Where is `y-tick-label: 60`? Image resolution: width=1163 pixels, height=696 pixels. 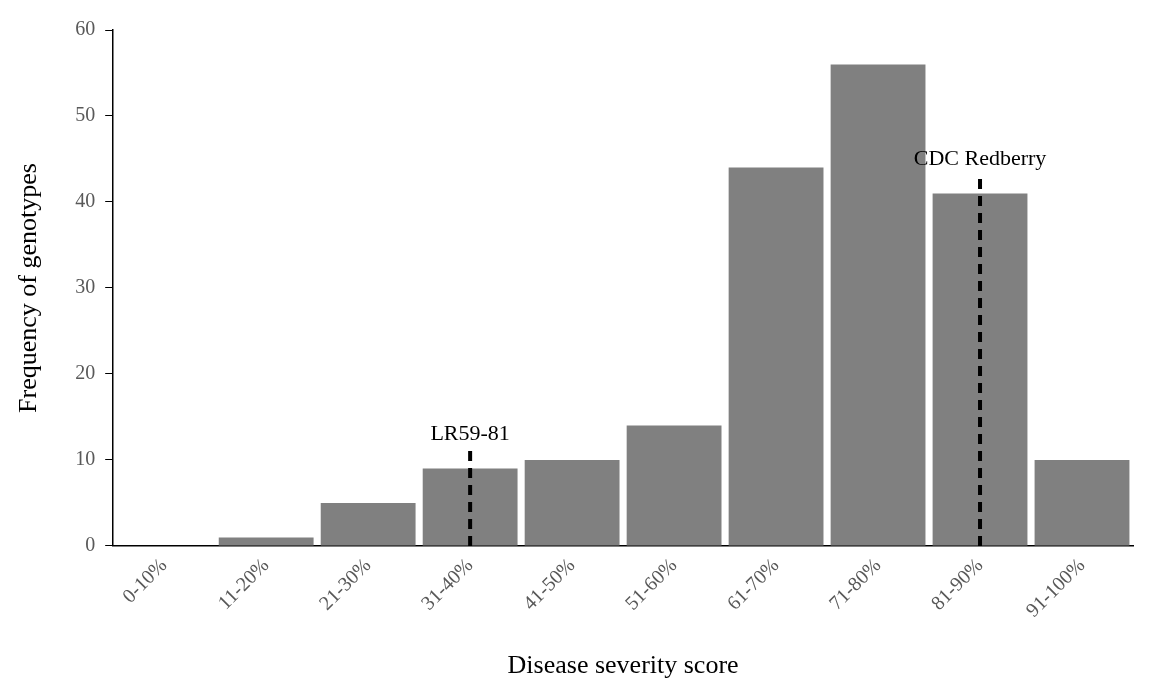
y-tick-label: 60 is located at coordinates (85, 28).